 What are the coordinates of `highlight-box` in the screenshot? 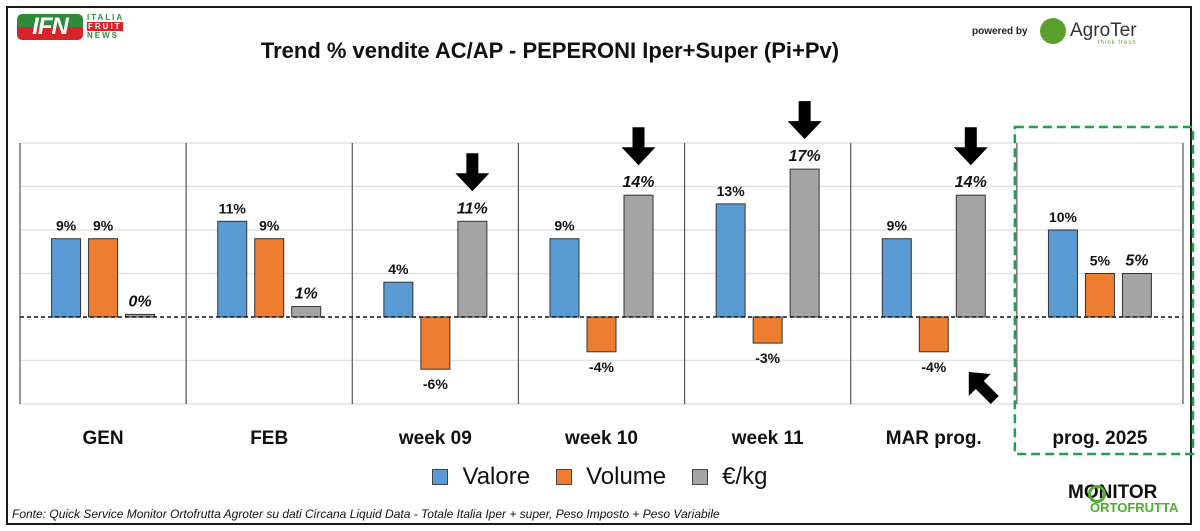 It's located at (1104, 290).